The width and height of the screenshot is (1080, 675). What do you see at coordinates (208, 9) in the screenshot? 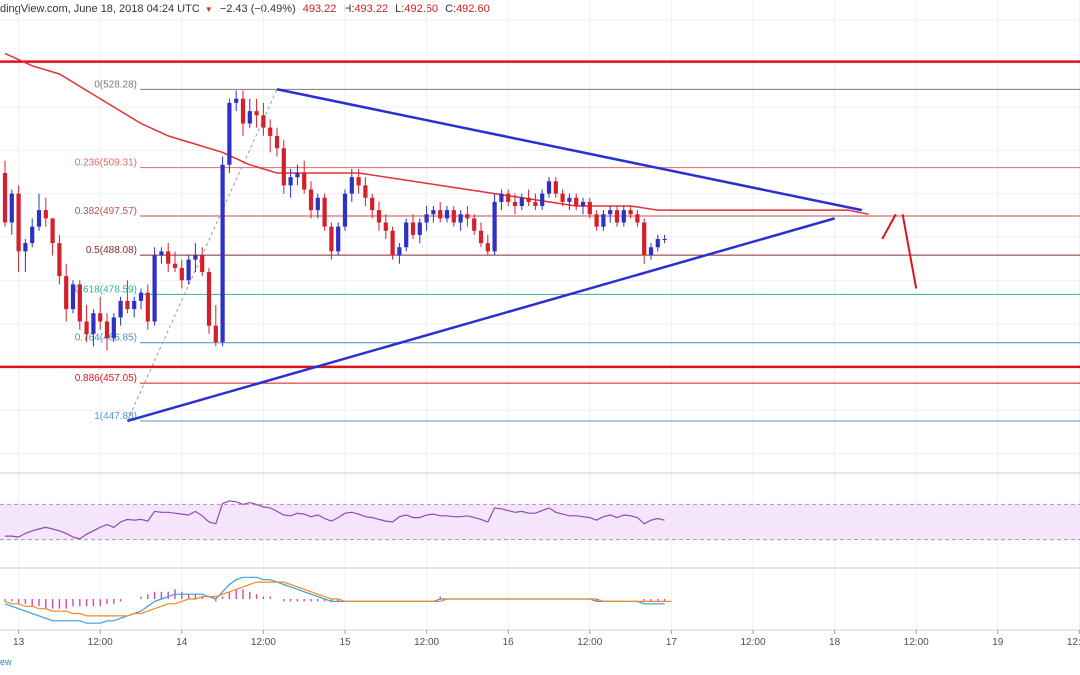
I see `down-triangle-icon: ▼` at bounding box center [208, 9].